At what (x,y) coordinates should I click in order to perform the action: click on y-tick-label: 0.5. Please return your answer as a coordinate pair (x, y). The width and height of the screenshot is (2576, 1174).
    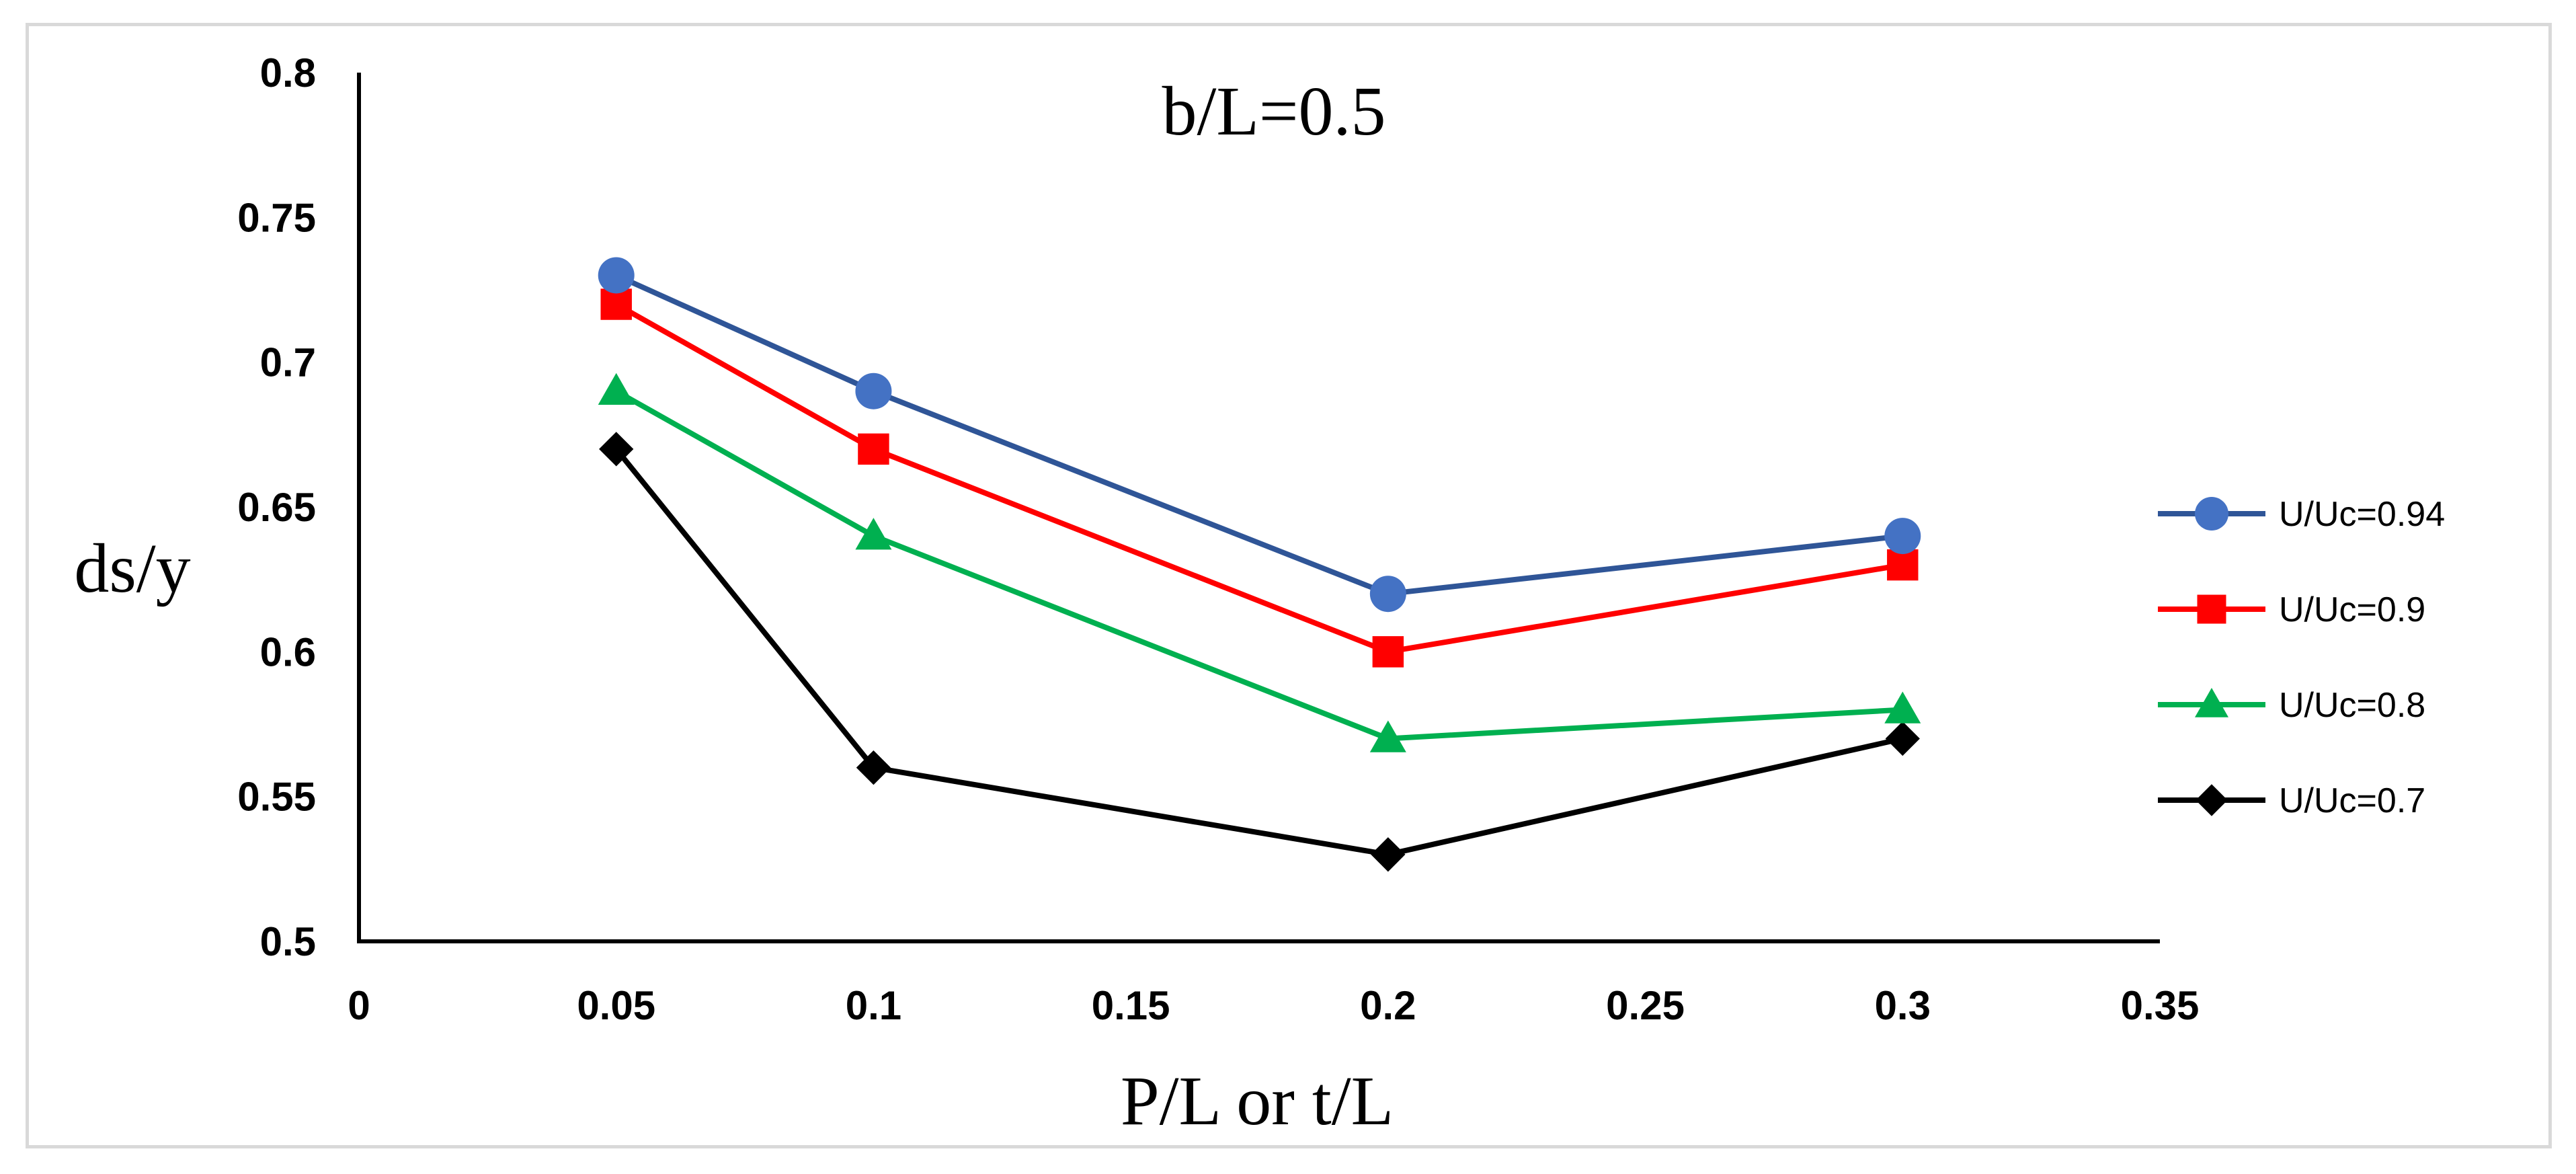
    Looking at the image, I should click on (288, 942).